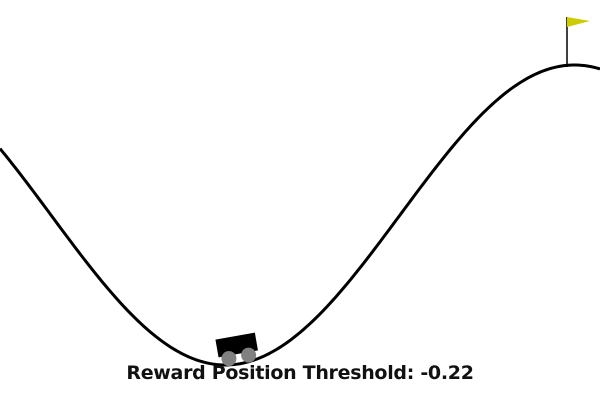  I want to click on car-front-wheel, so click(249, 355).